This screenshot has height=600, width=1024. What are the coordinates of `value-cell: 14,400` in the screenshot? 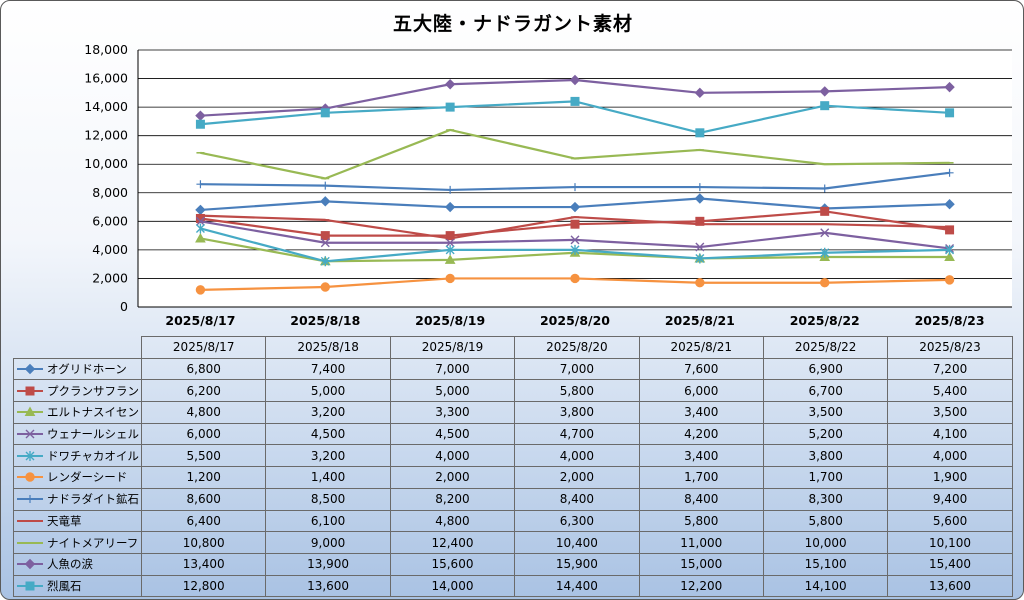 It's located at (577, 586).